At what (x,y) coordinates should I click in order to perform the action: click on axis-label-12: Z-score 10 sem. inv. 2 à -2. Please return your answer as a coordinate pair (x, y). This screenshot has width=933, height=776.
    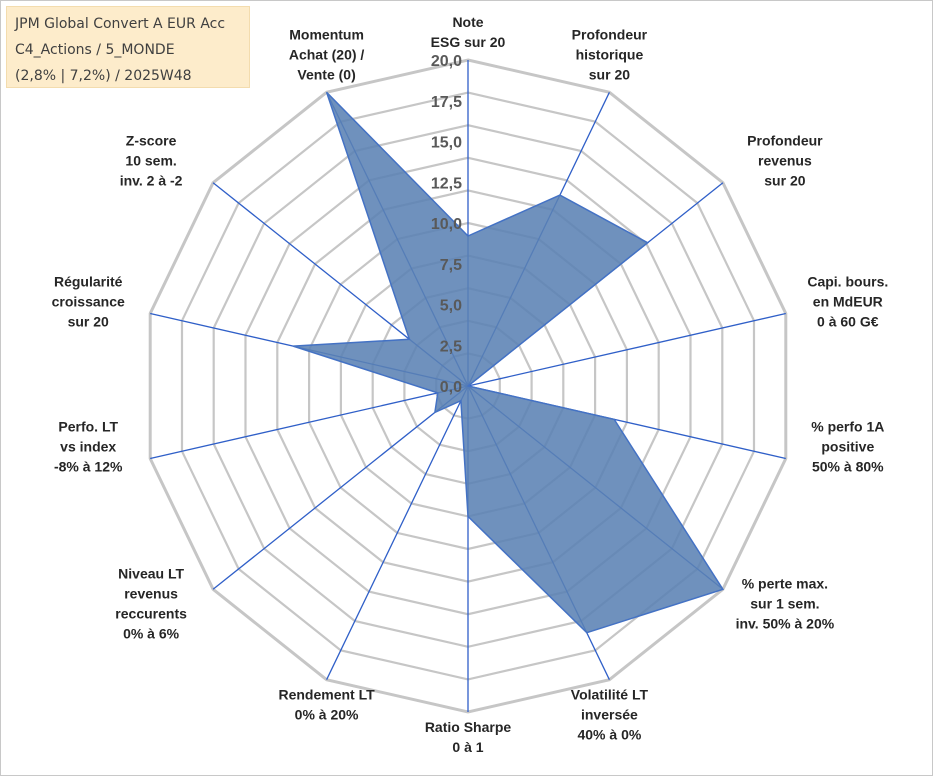
    Looking at the image, I should click on (151, 161).